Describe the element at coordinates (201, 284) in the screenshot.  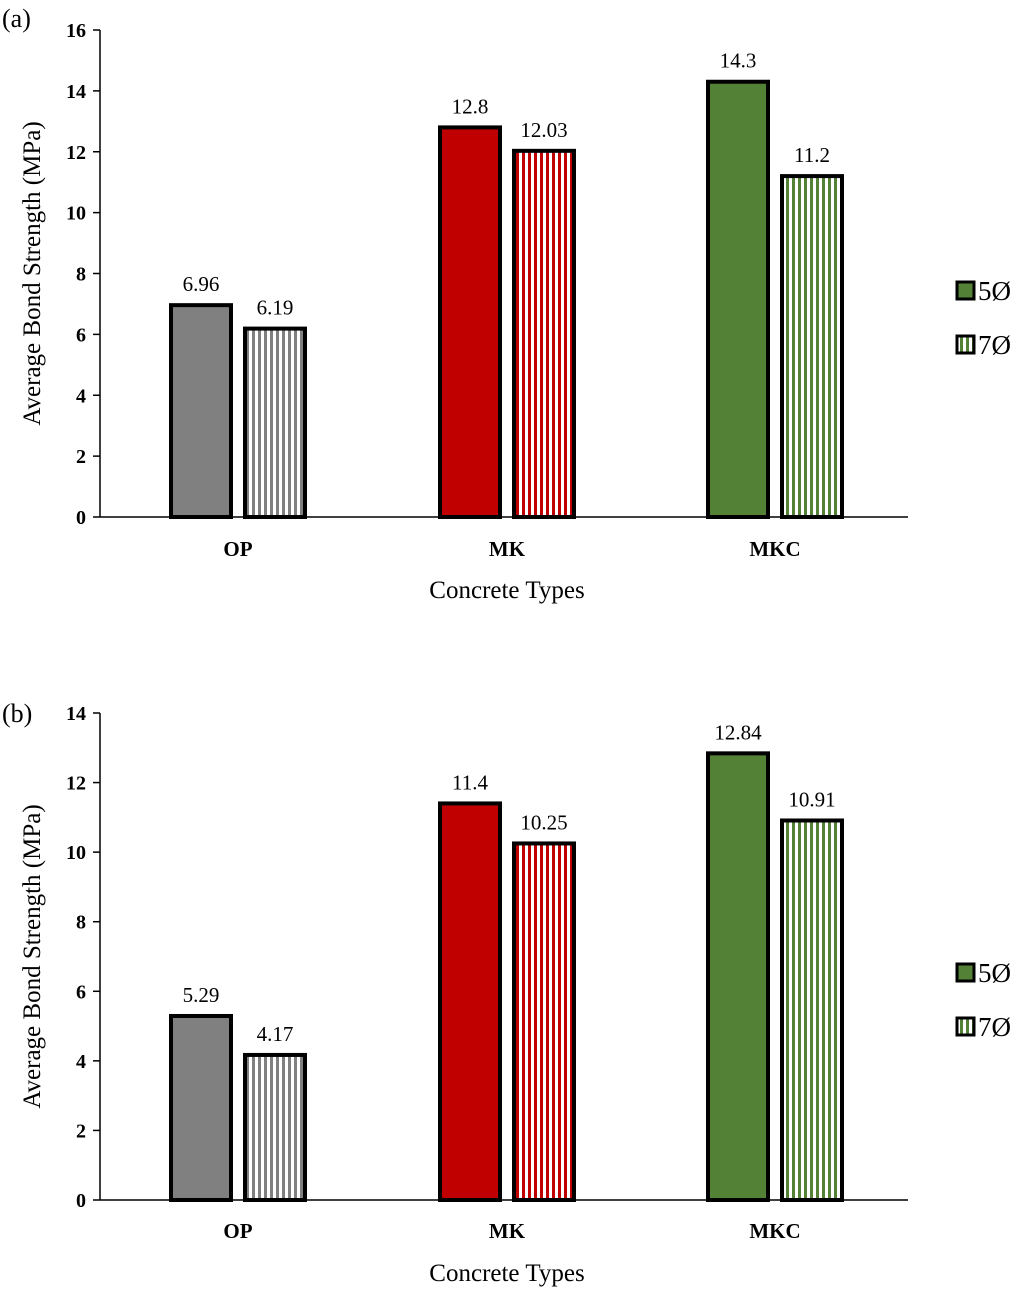
I see `data-label: 6.96` at that location.